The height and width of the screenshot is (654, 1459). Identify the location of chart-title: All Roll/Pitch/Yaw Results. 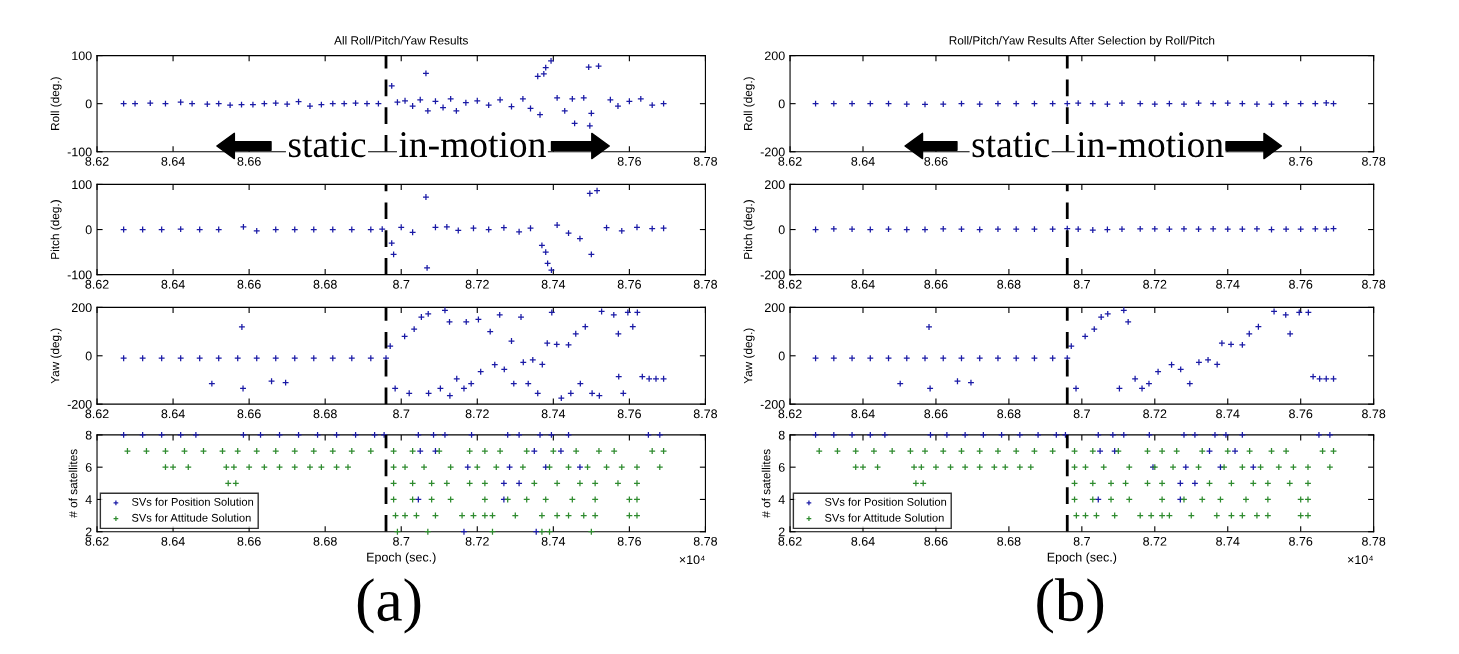
(401, 40).